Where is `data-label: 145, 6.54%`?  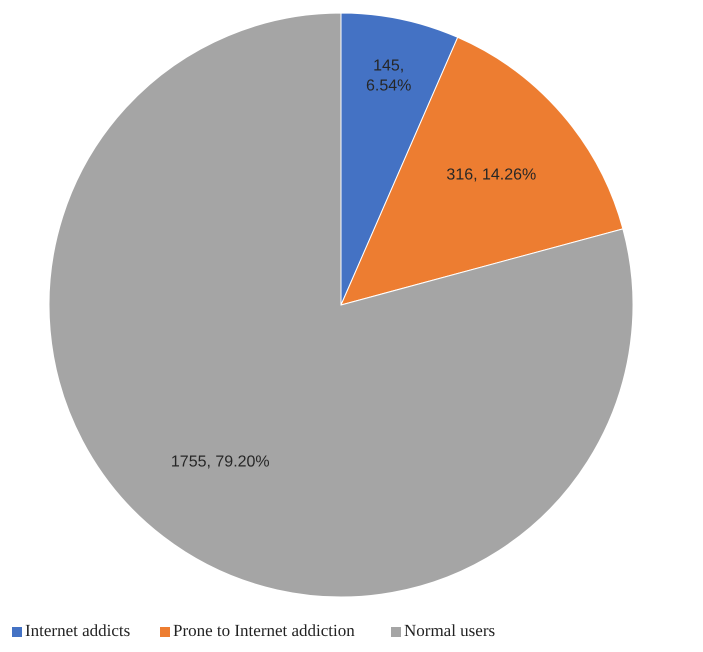 data-label: 145, 6.54% is located at coordinates (389, 76).